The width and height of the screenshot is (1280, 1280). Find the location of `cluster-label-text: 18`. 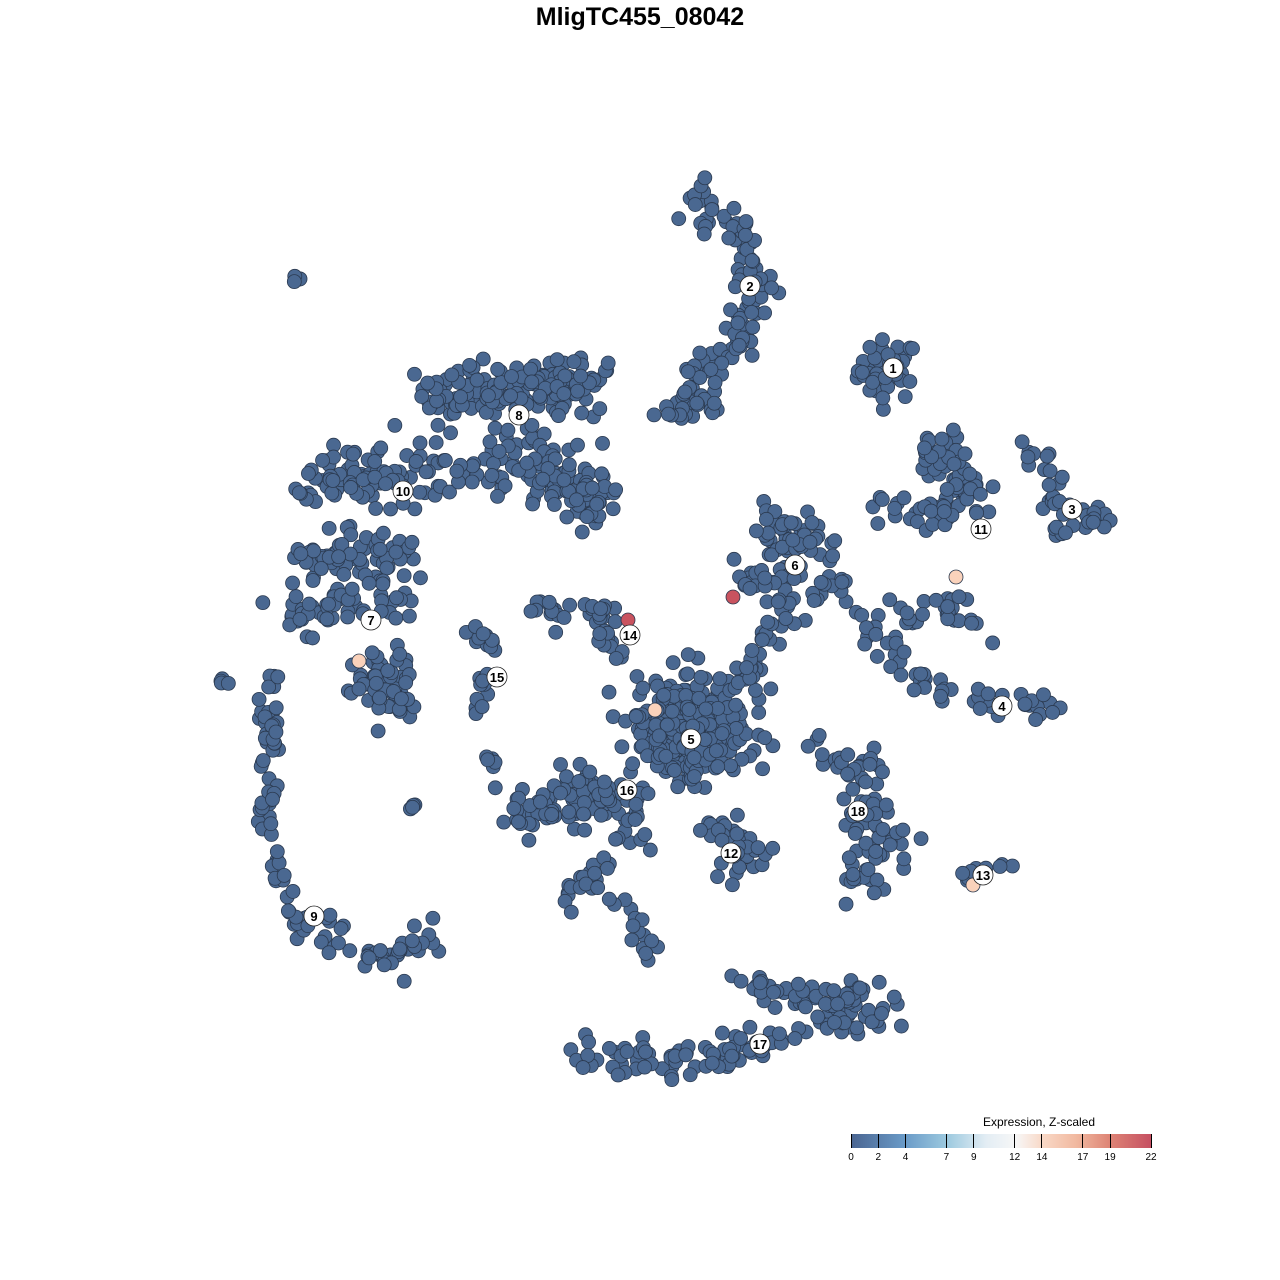

cluster-label-text: 18 is located at coordinates (858, 811).